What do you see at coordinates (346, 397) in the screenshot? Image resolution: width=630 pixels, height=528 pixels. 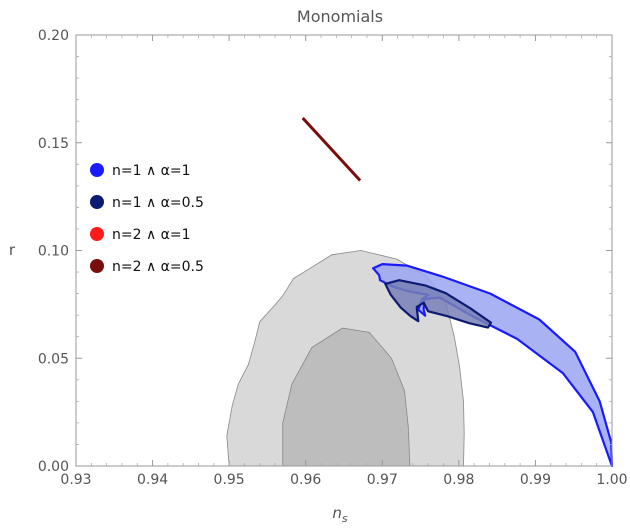 I see `confidence-region-inner` at bounding box center [346, 397].